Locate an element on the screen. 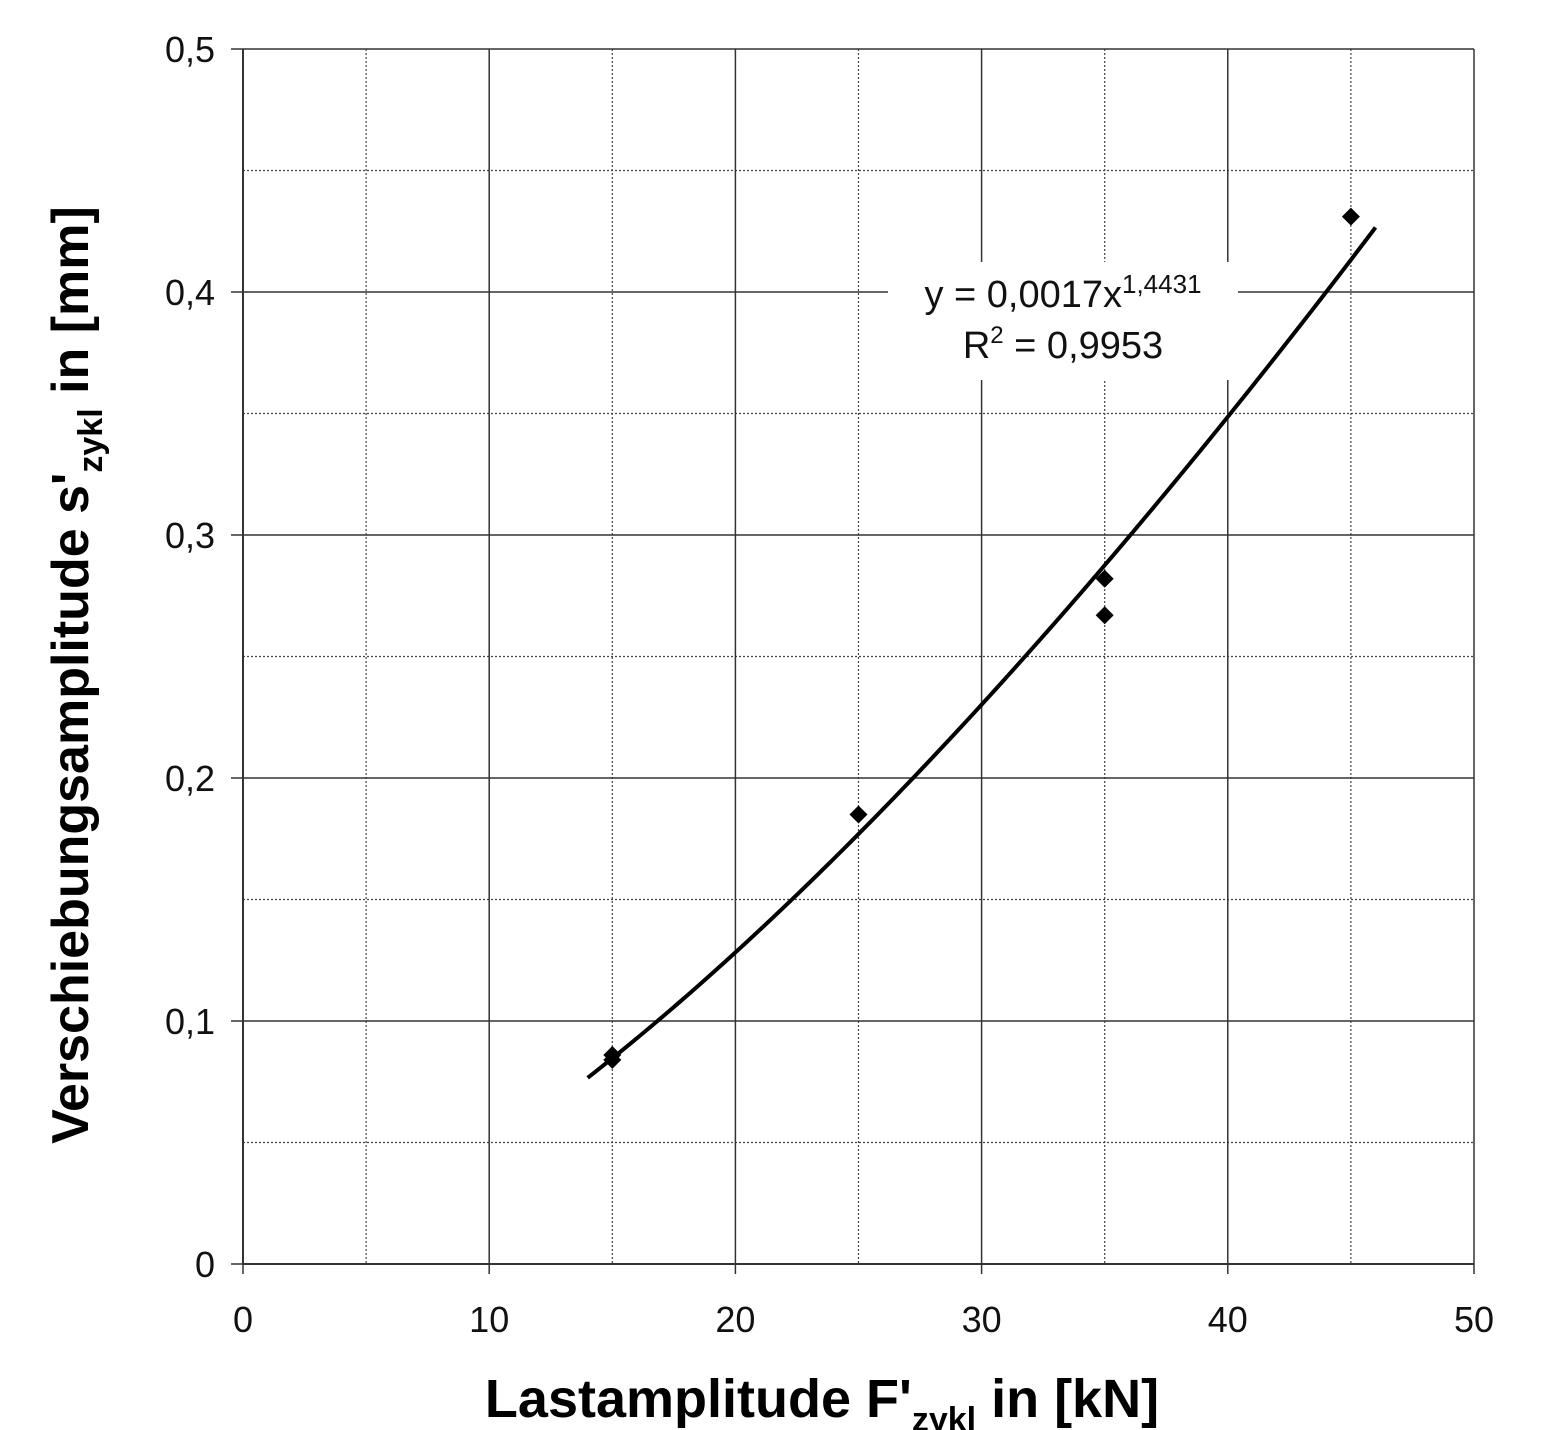  trendline-equation: y = 0,0017x1,4431 R2 = 0,9953 is located at coordinates (1063, 321).